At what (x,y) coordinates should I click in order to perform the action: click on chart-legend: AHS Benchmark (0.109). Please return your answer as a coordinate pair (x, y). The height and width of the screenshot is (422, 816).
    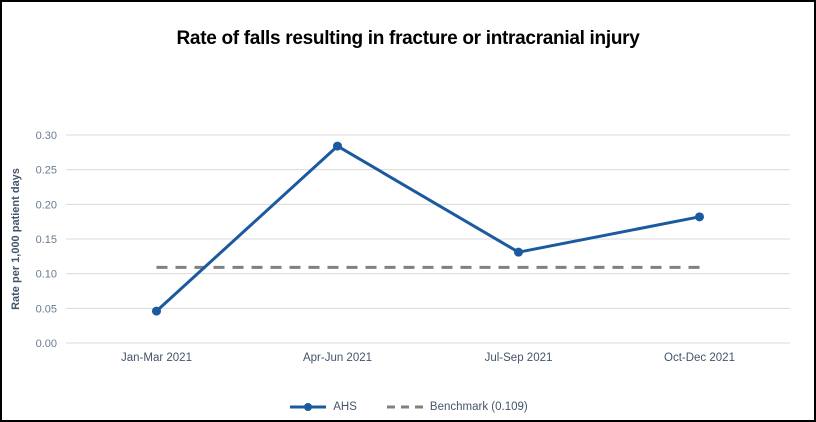
    Looking at the image, I should click on (408, 407).